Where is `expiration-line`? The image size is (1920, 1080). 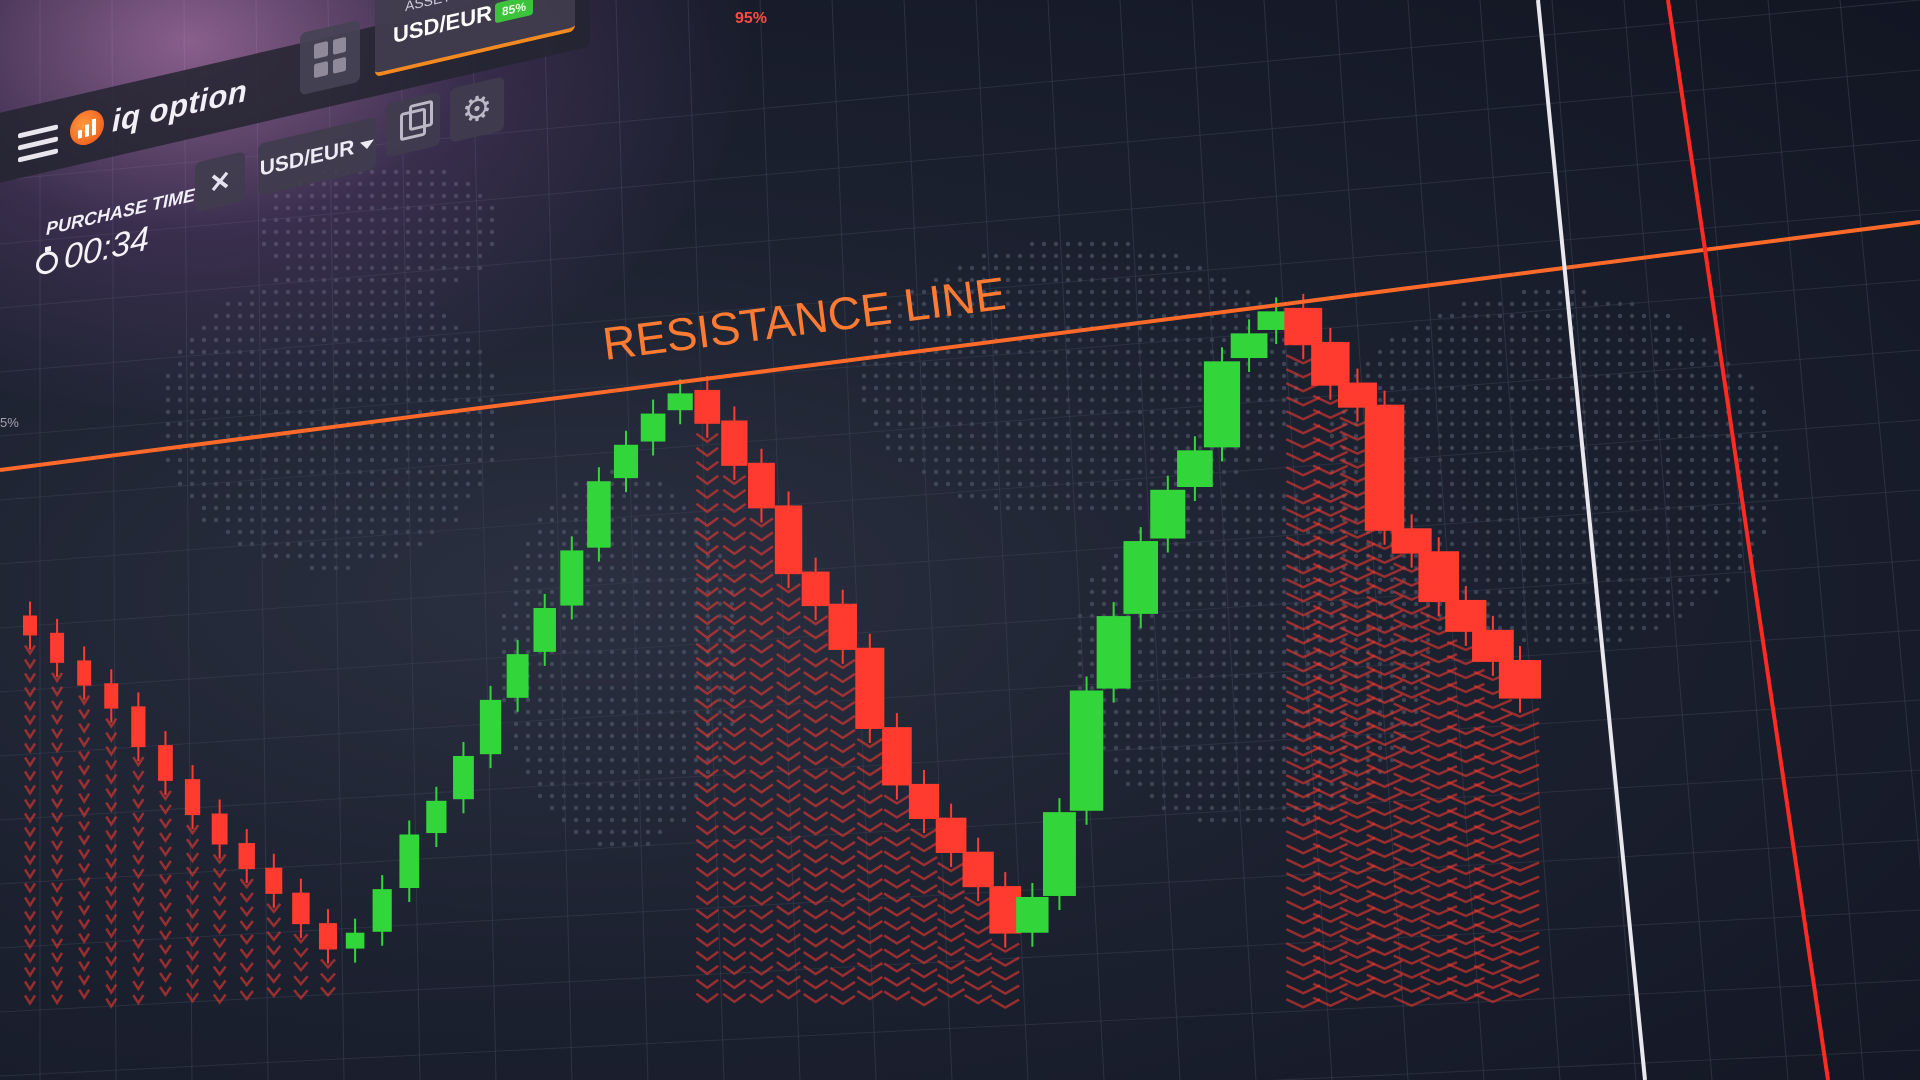
expiration-line is located at coordinates (1748, 540).